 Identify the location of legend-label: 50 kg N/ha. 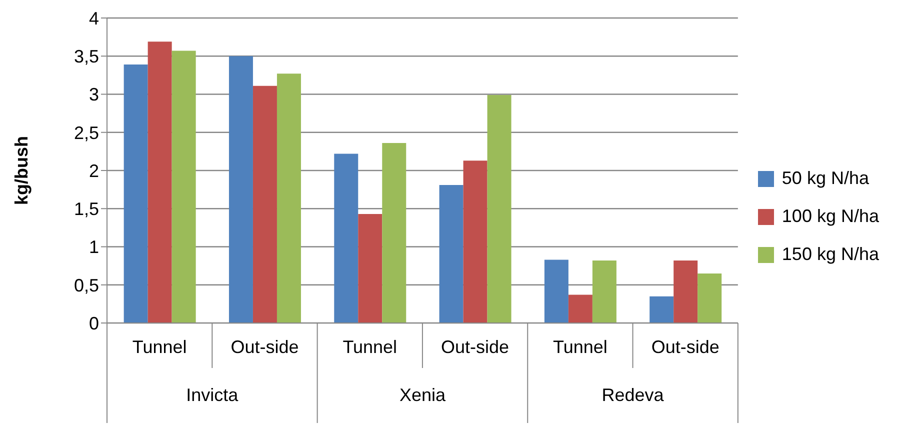
(825, 178).